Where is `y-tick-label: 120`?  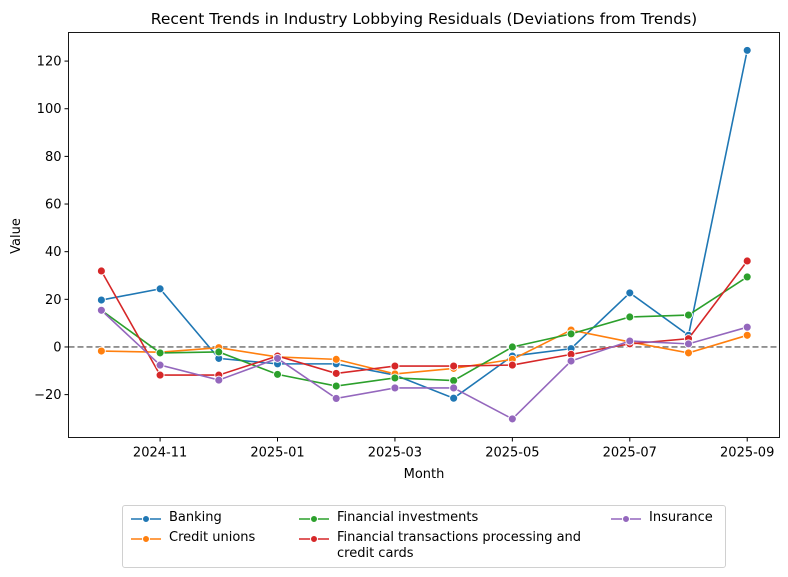
y-tick-label: 120 is located at coordinates (49, 62).